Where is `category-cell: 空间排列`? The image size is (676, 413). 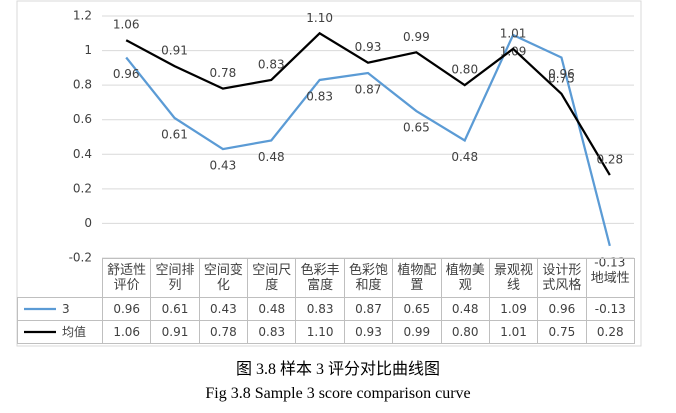
category-cell: 空间排列 is located at coordinates (175, 278).